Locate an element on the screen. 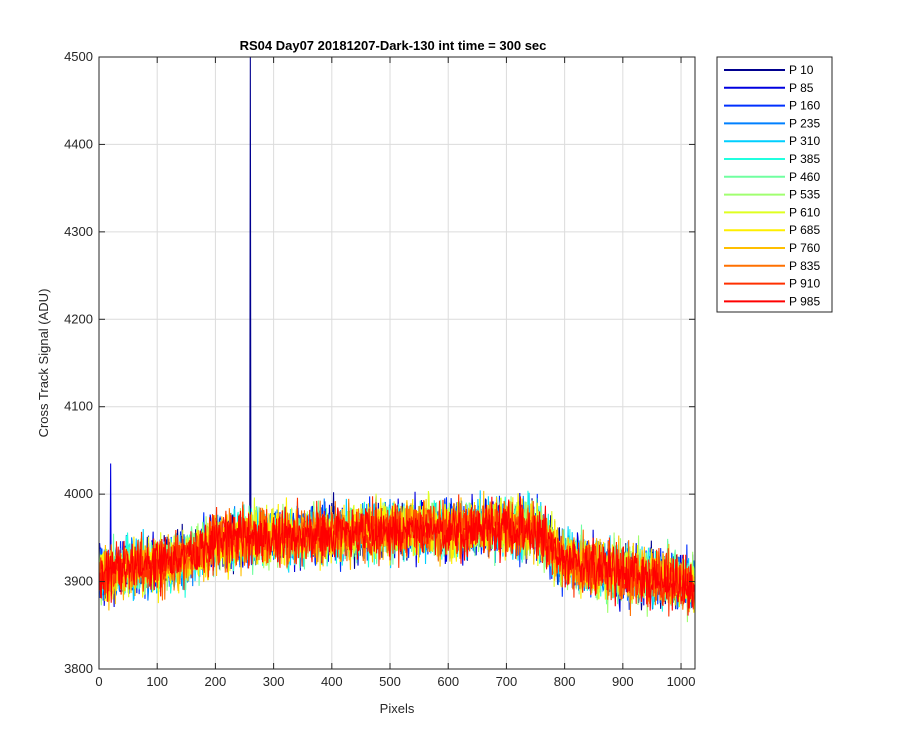 The image size is (900, 750). x-tick-label: 1000 is located at coordinates (681, 681).